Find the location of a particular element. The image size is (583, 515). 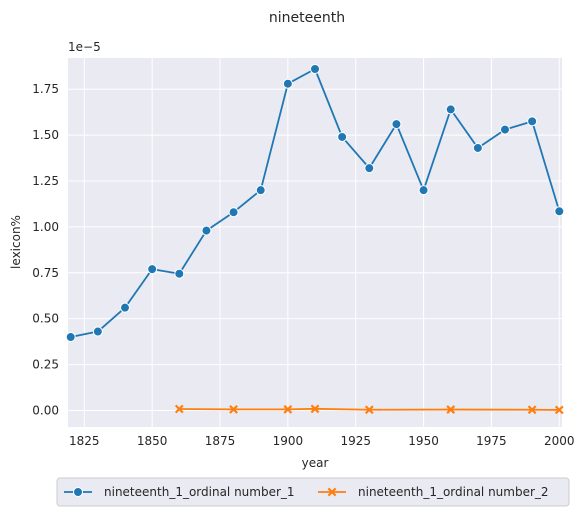

x-tick-label: 1975 is located at coordinates (491, 441).